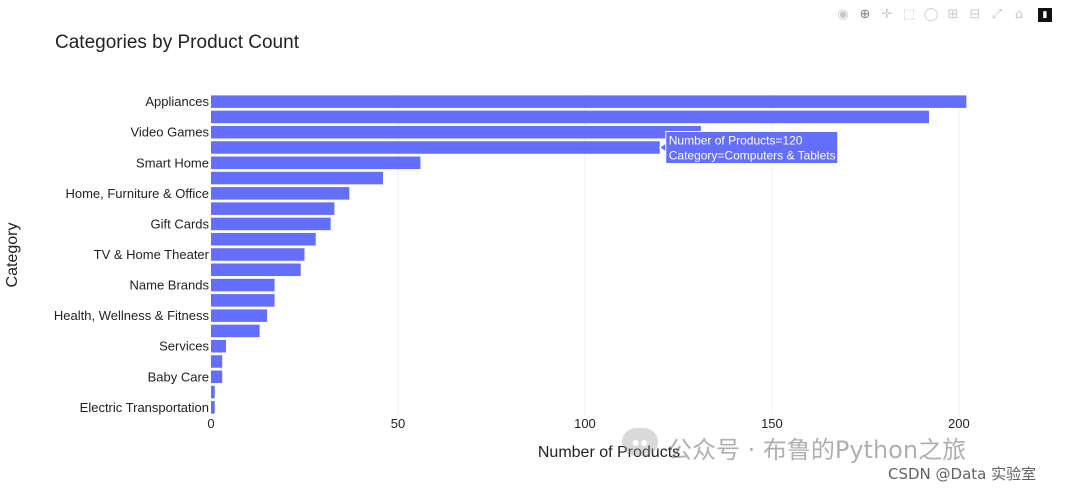 This screenshot has width=1080, height=489. What do you see at coordinates (137, 193) in the screenshot?
I see `y-tick-label: Home, Furniture & Office` at bounding box center [137, 193].